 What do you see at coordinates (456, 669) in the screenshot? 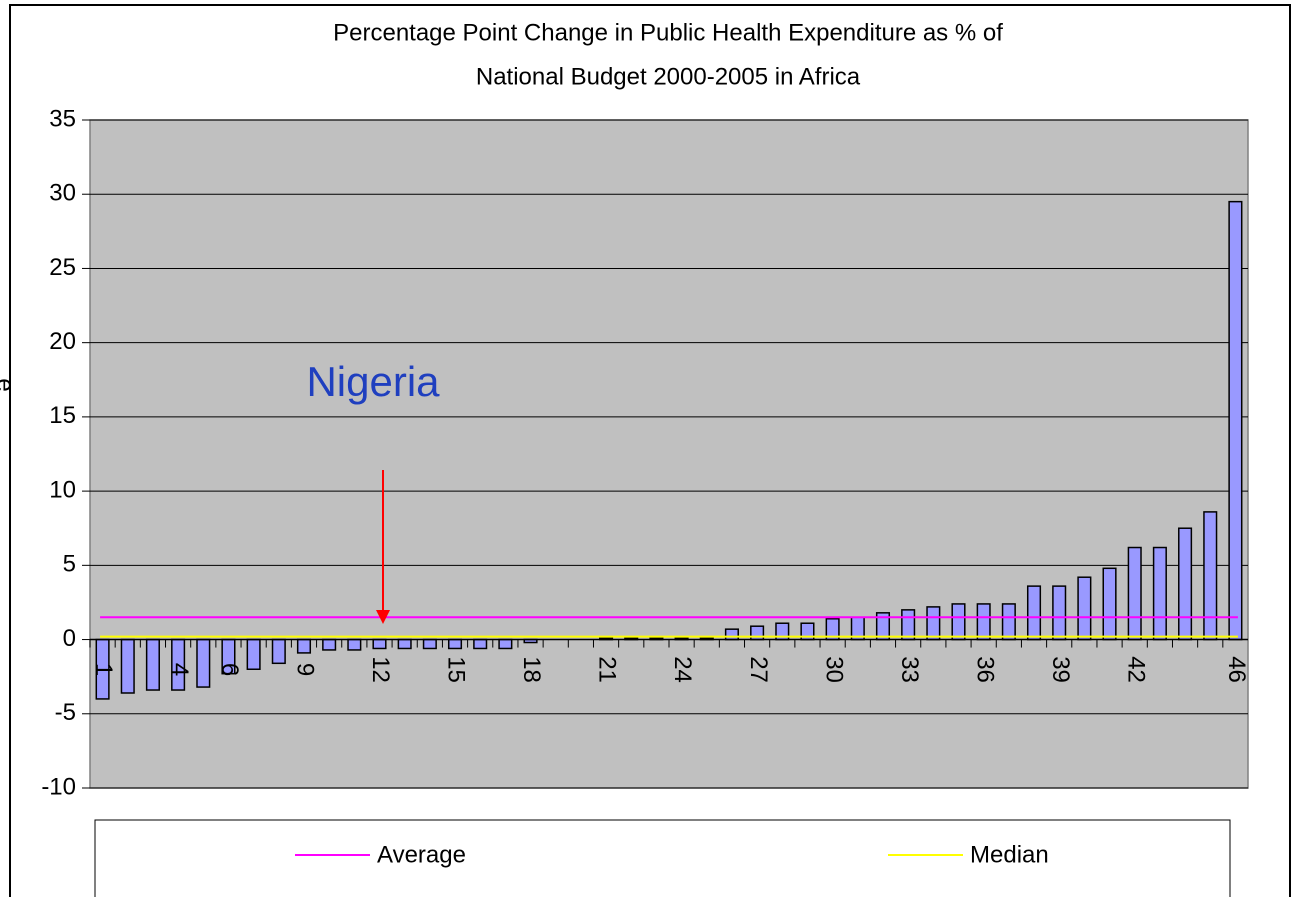
I see `x-tick-label: 15` at bounding box center [456, 669].